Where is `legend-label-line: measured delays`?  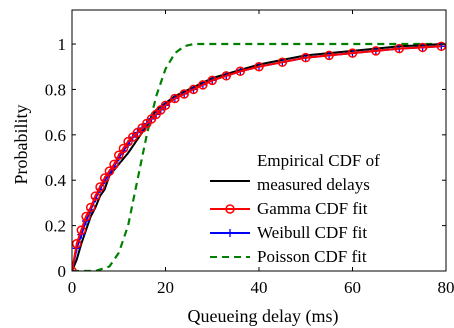 legend-label-line: measured delays is located at coordinates (313, 184).